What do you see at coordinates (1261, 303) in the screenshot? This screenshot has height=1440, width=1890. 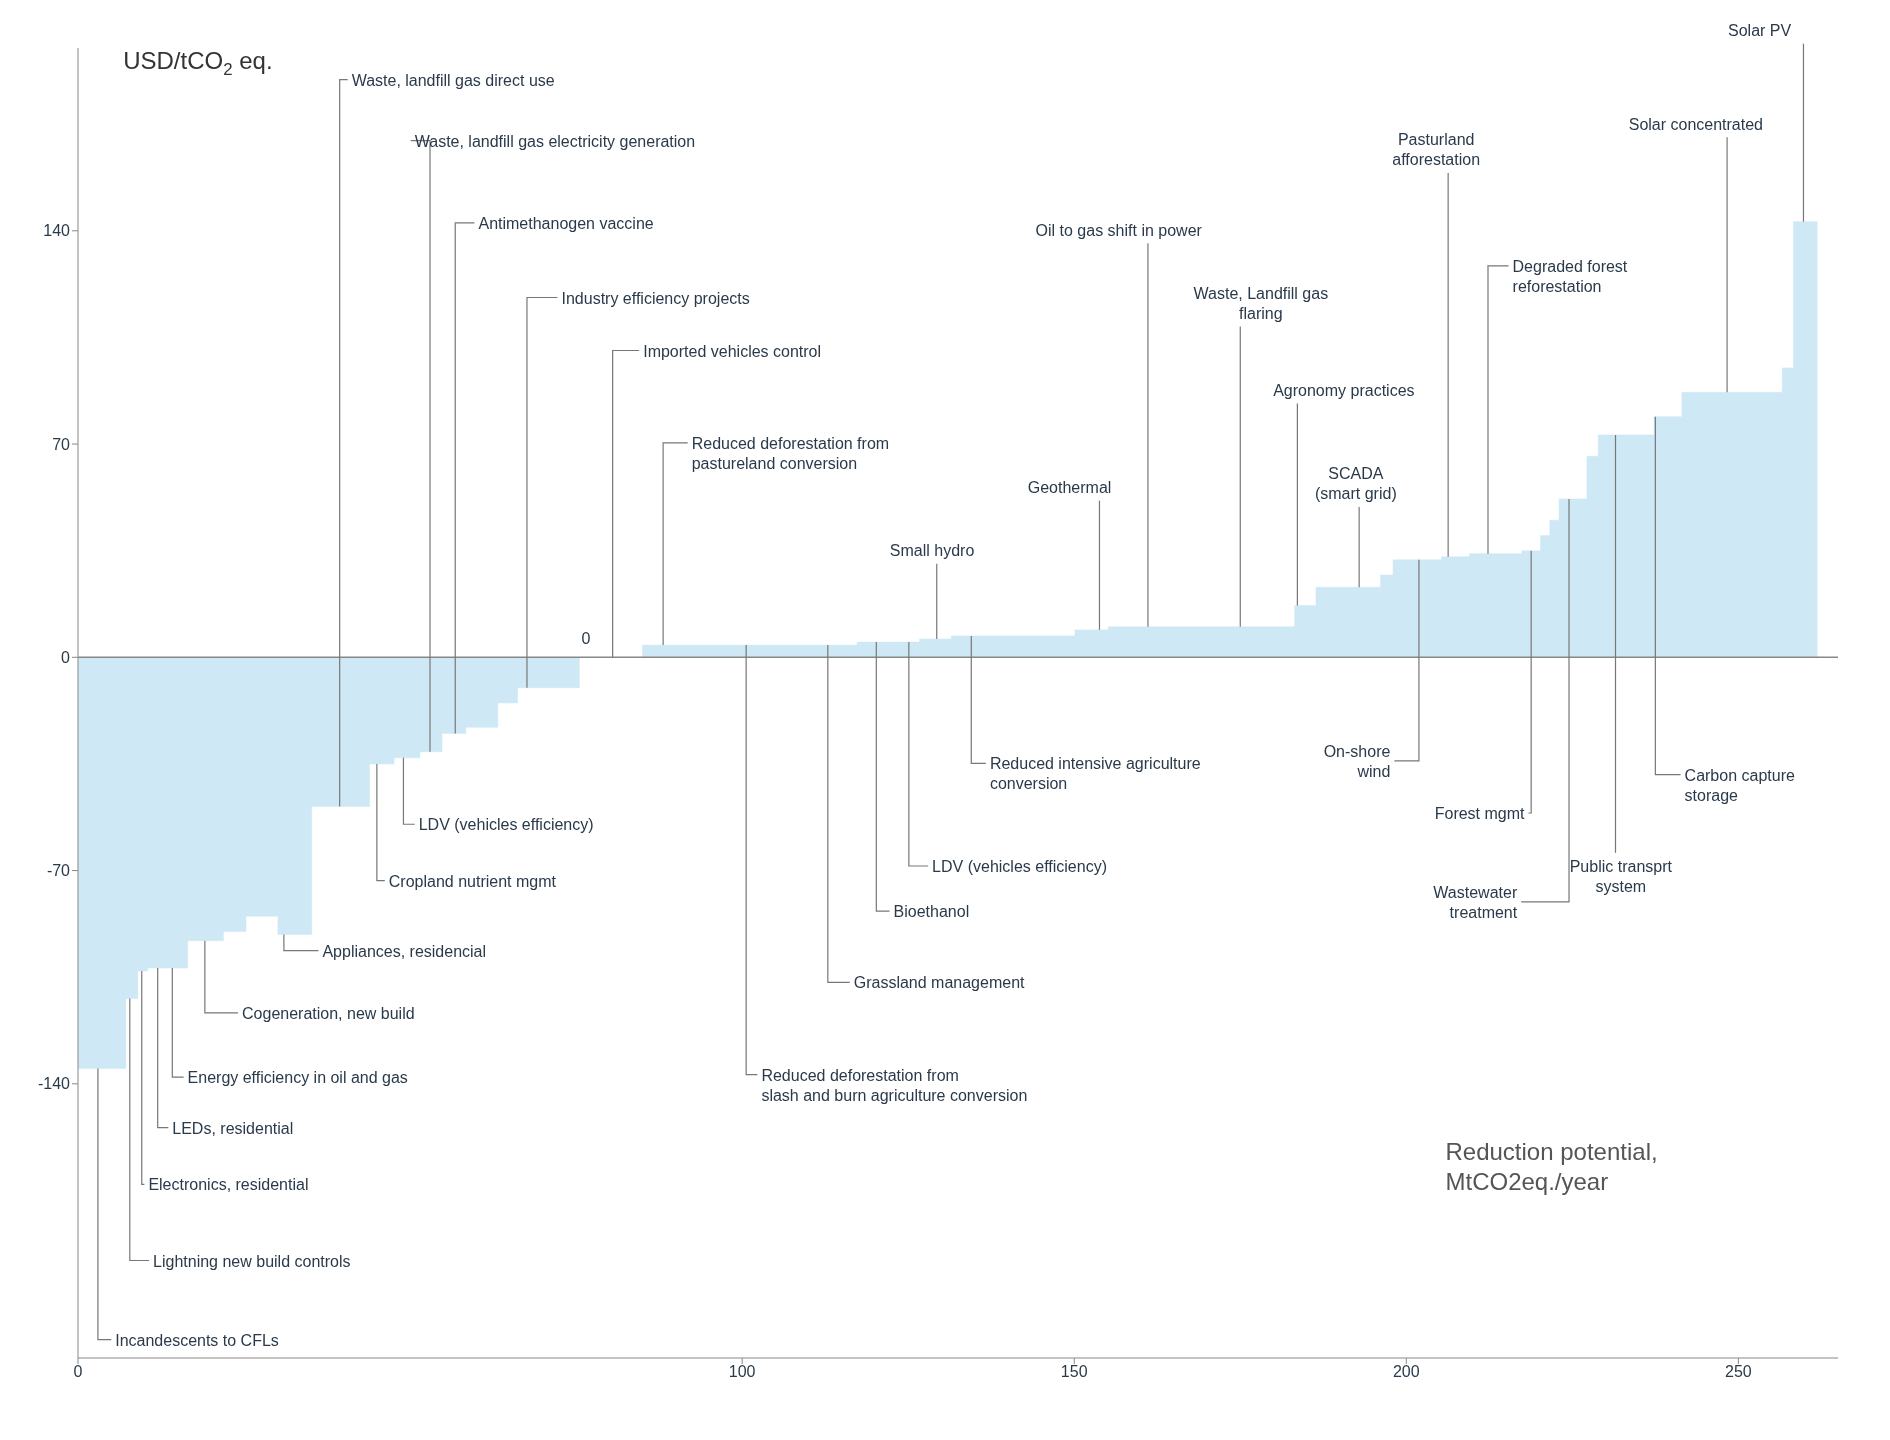 I see `annotation: Waste, Landfill gas flaring` at bounding box center [1261, 303].